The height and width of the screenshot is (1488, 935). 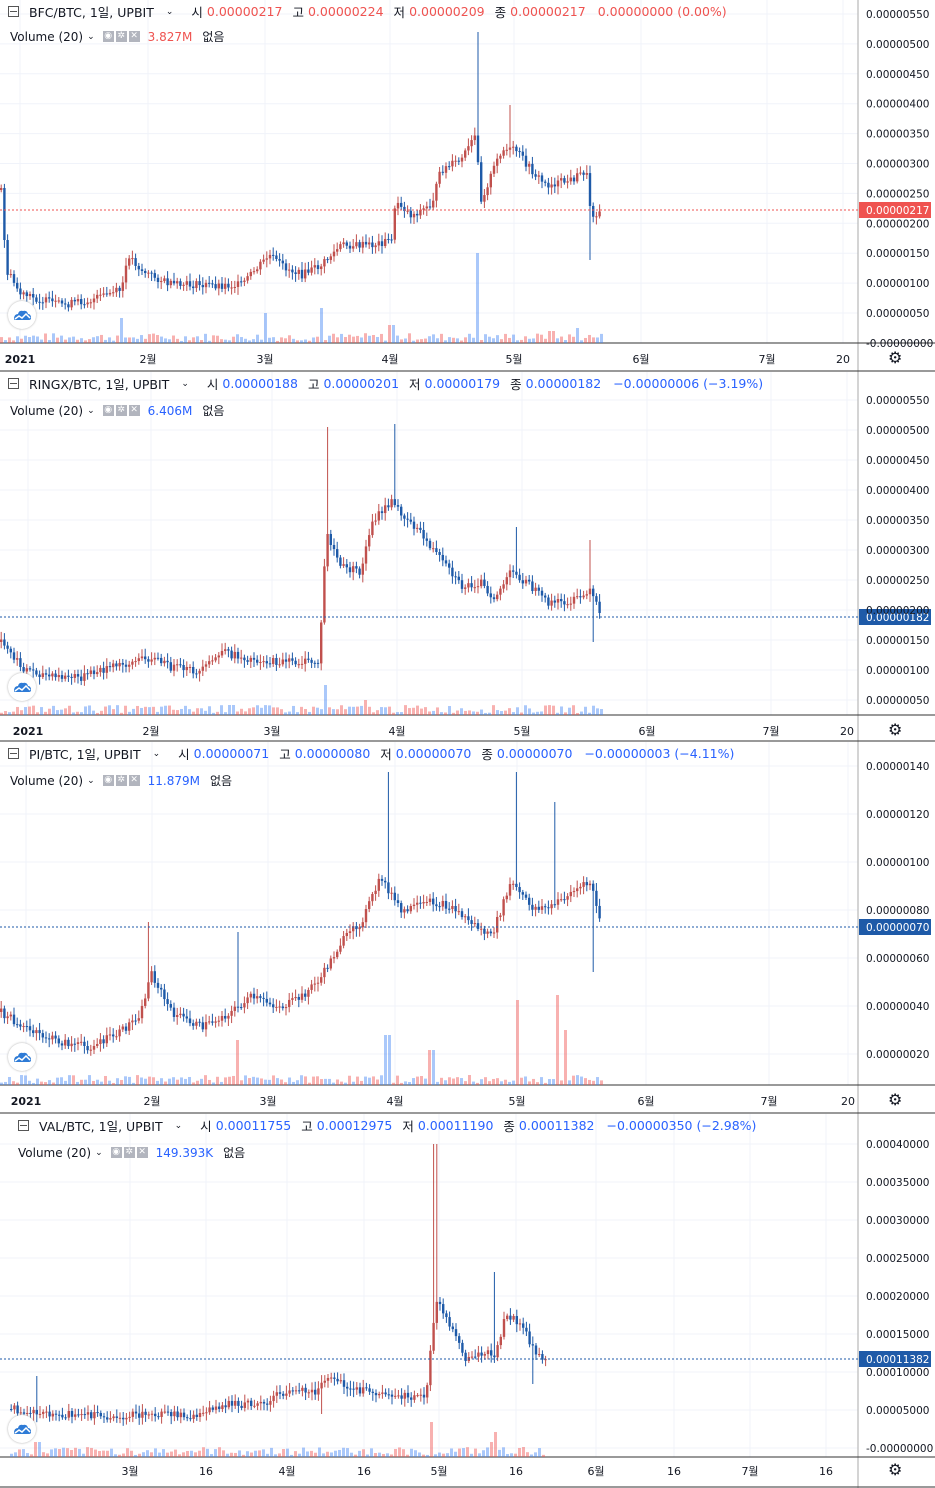 I want to click on symbol-label: BFC/BTC, 1일, UPBIT, so click(x=91, y=12).